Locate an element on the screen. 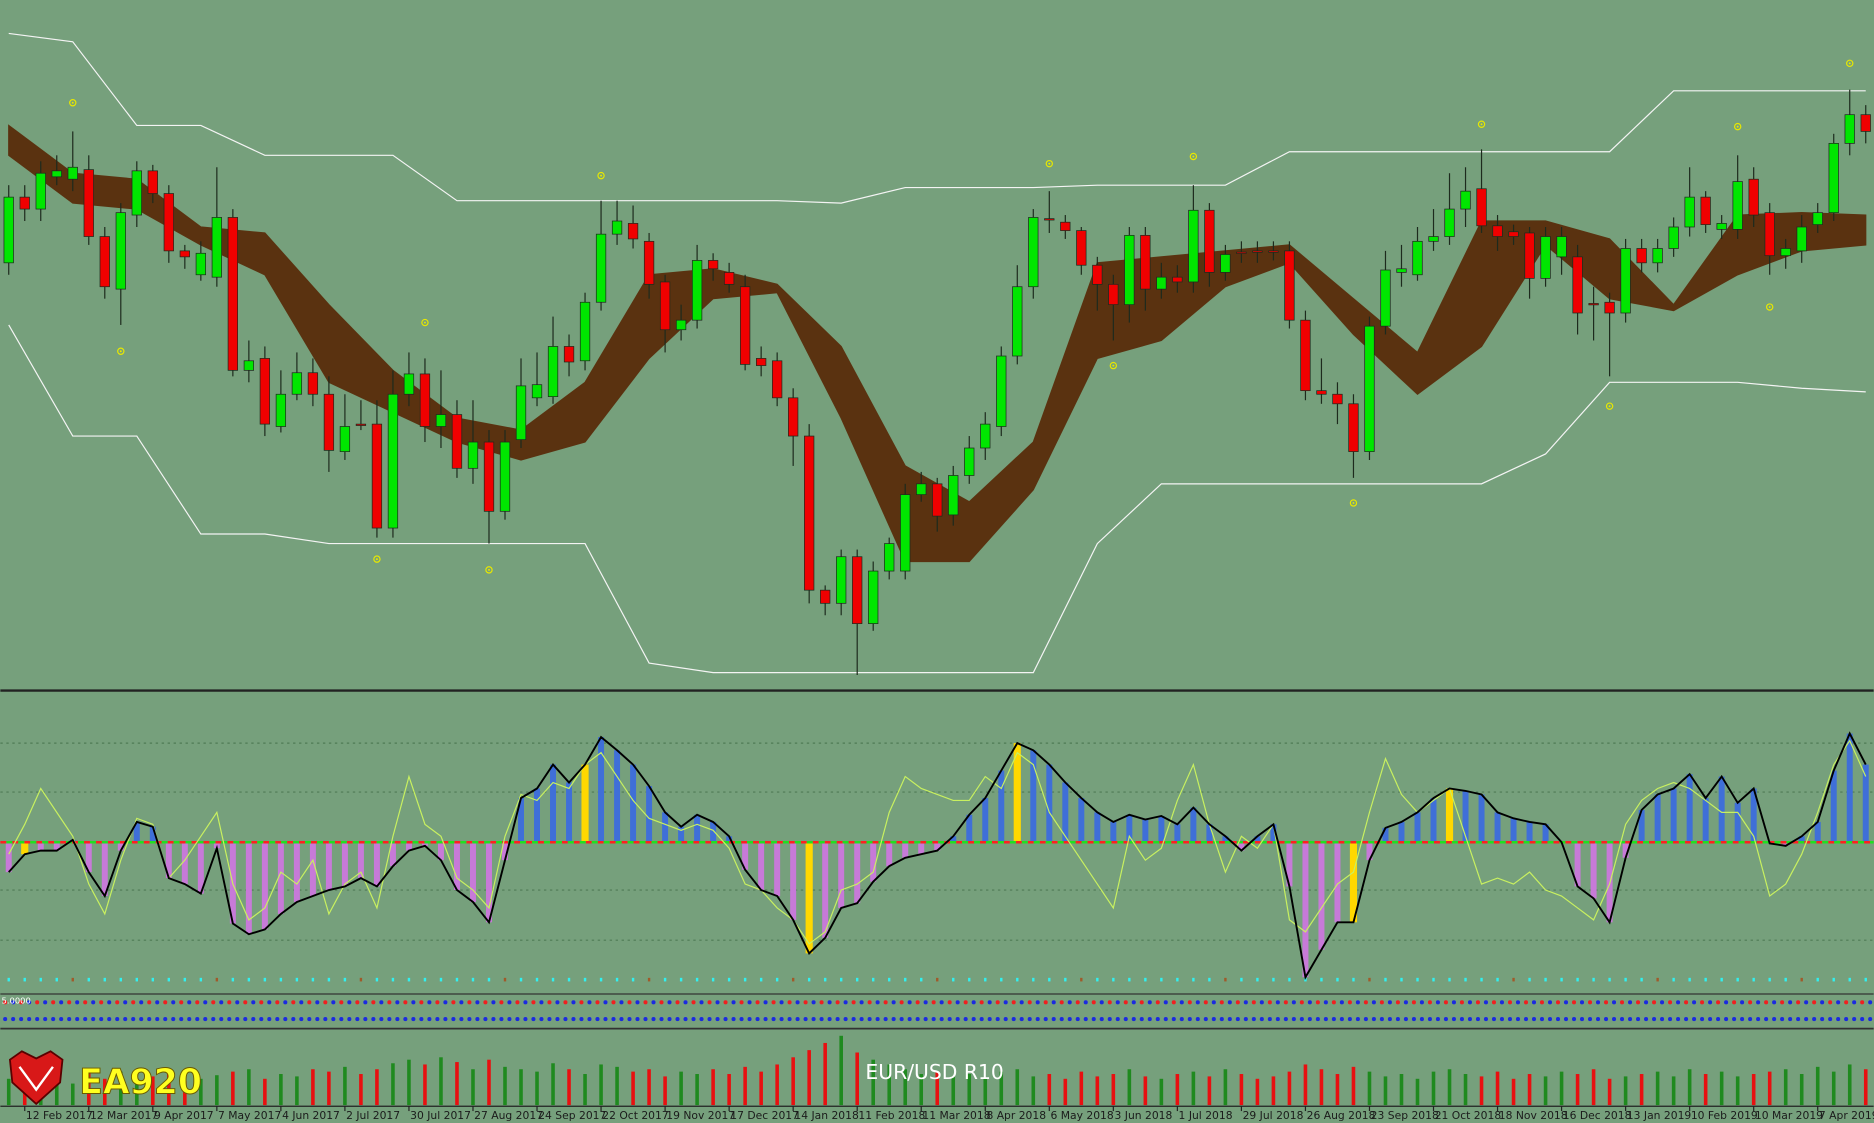 This screenshot has width=1874, height=1123. fractal-marker is located at coordinates (73, 103).